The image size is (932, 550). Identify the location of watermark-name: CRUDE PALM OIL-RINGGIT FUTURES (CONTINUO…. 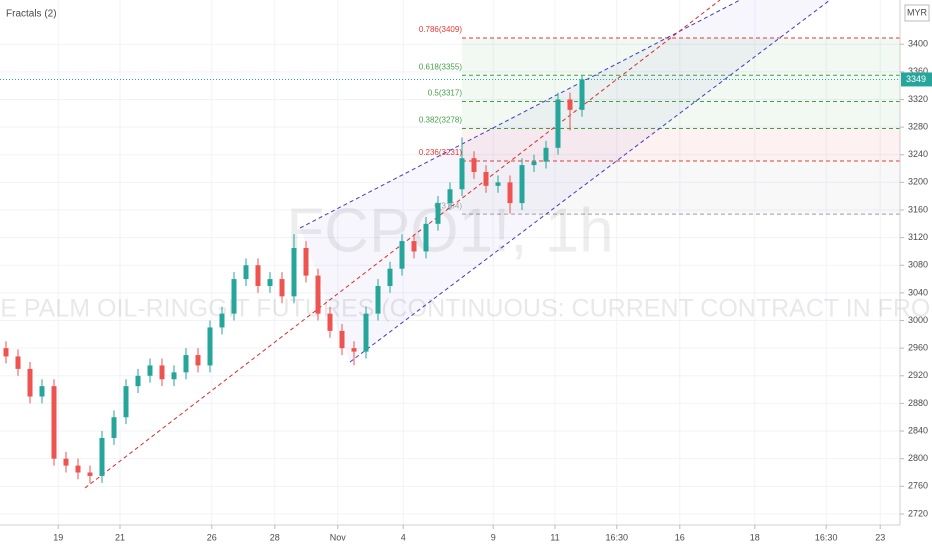
(466, 309).